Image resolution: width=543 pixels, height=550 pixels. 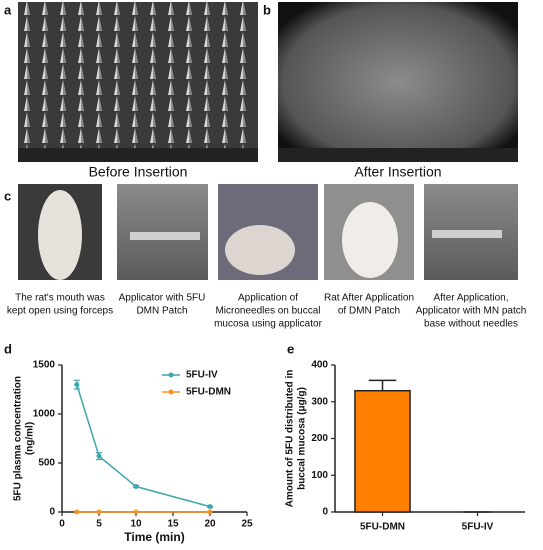 I want to click on panel-label: a, so click(x=8, y=9).